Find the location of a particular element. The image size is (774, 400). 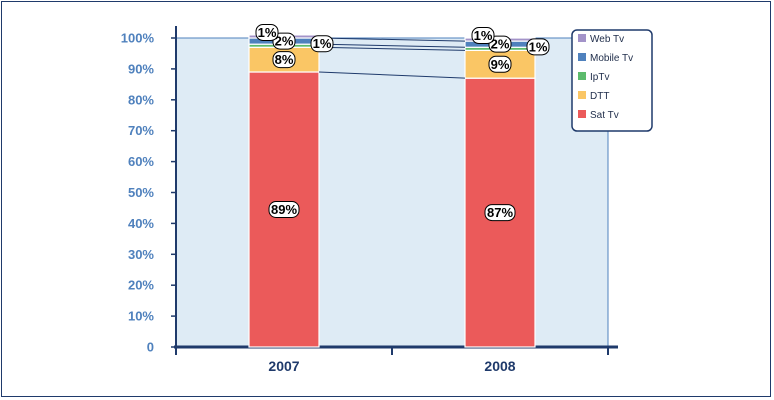

legend-label: Mobile Tv is located at coordinates (611, 58).